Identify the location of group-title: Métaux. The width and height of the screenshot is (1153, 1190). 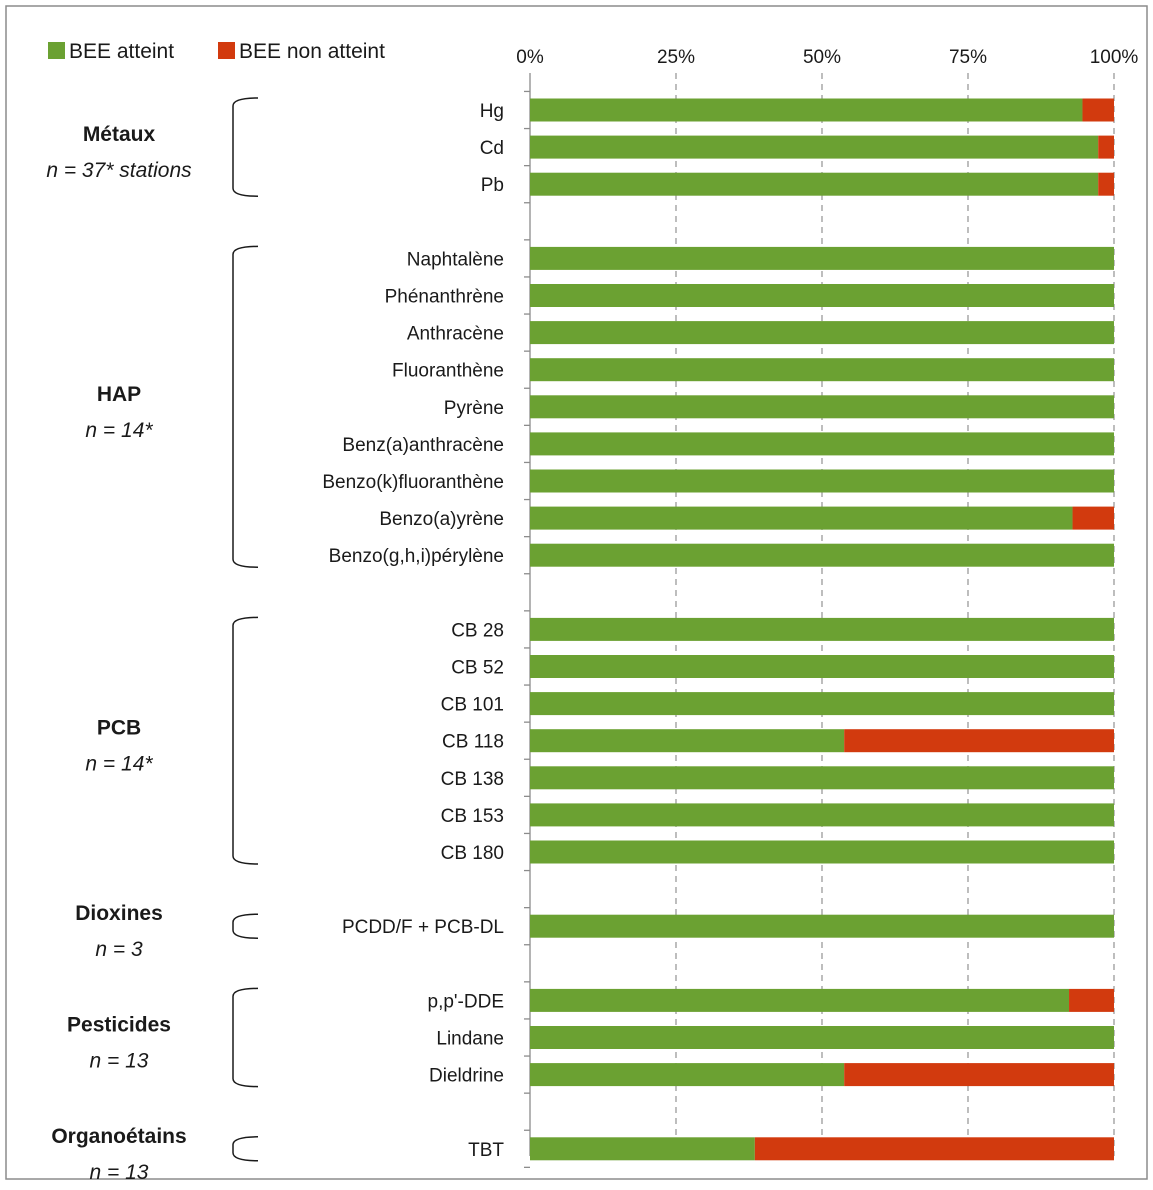
(119, 134).